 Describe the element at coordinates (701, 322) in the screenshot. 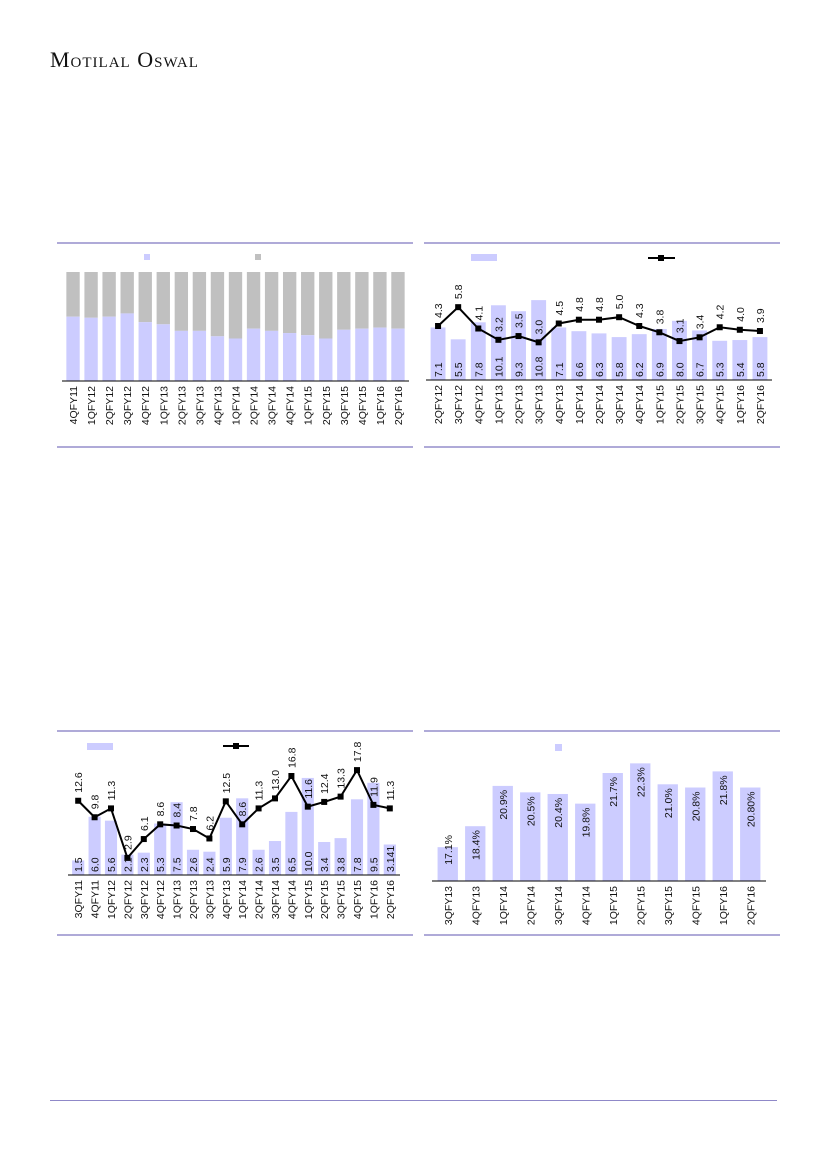

I see `line-data-label: 3.4` at that location.